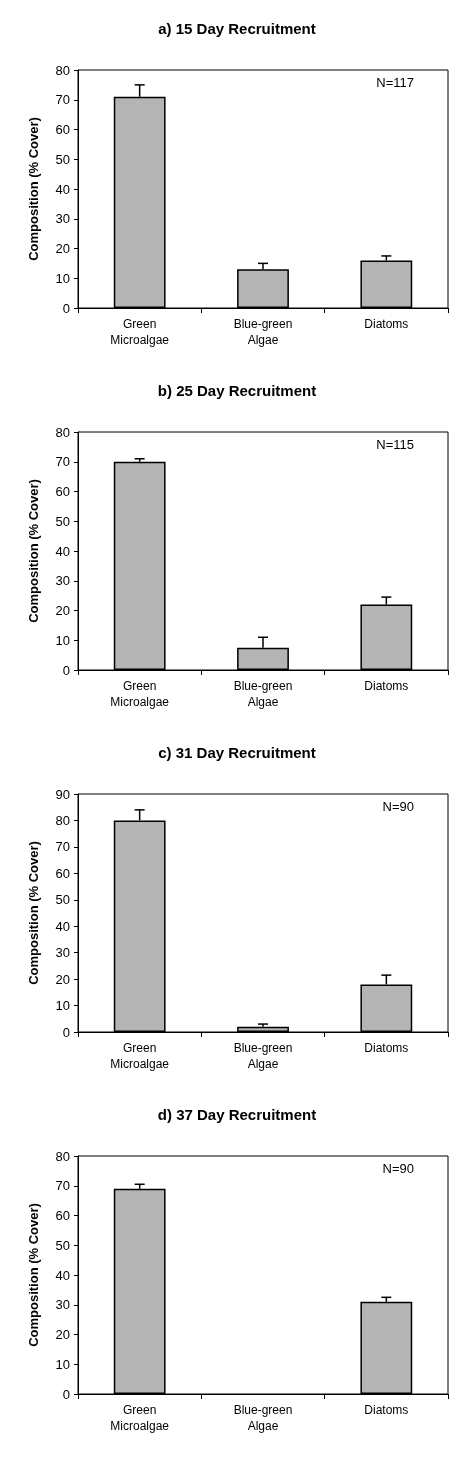 This screenshot has width=474, height=1467. What do you see at coordinates (237, 752) in the screenshot?
I see `chart-title: c) 31 Day Recruitment` at bounding box center [237, 752].